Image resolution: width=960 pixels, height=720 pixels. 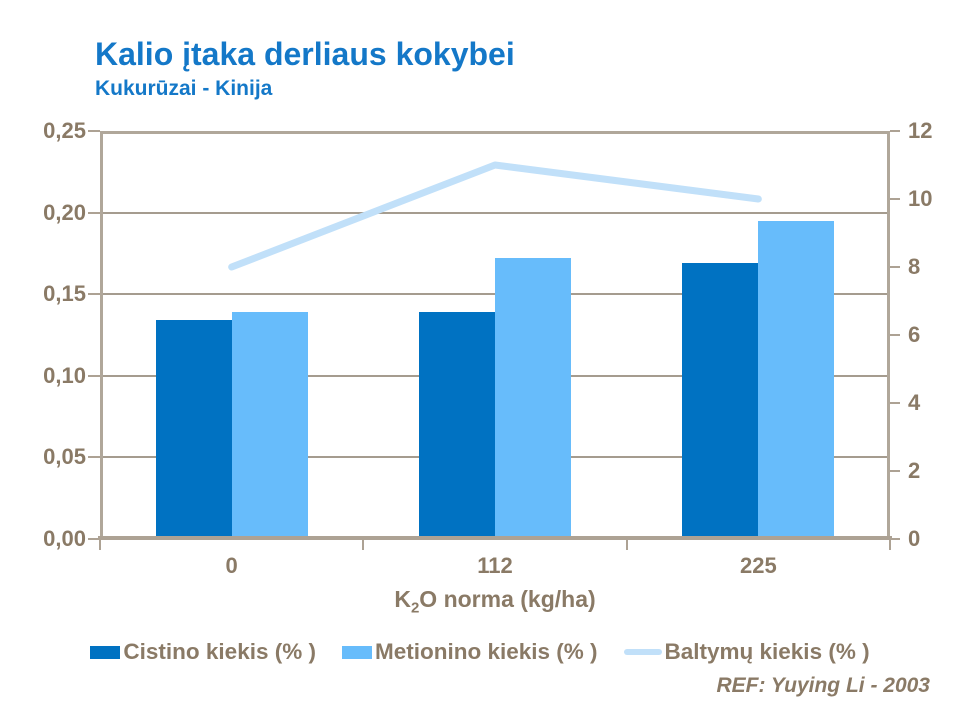 I want to click on right-axis-tick-label: 6, so click(x=914, y=334).